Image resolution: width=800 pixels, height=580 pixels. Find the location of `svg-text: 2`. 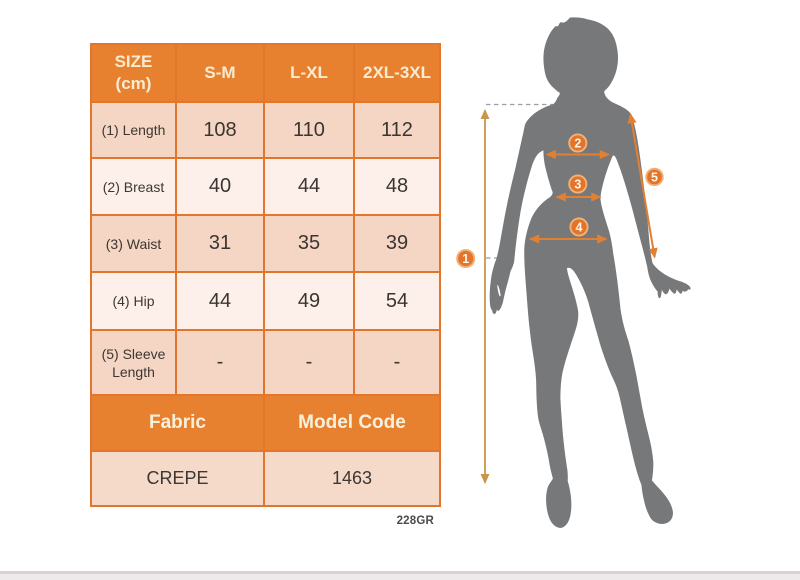

svg-text: 2 is located at coordinates (577, 144).